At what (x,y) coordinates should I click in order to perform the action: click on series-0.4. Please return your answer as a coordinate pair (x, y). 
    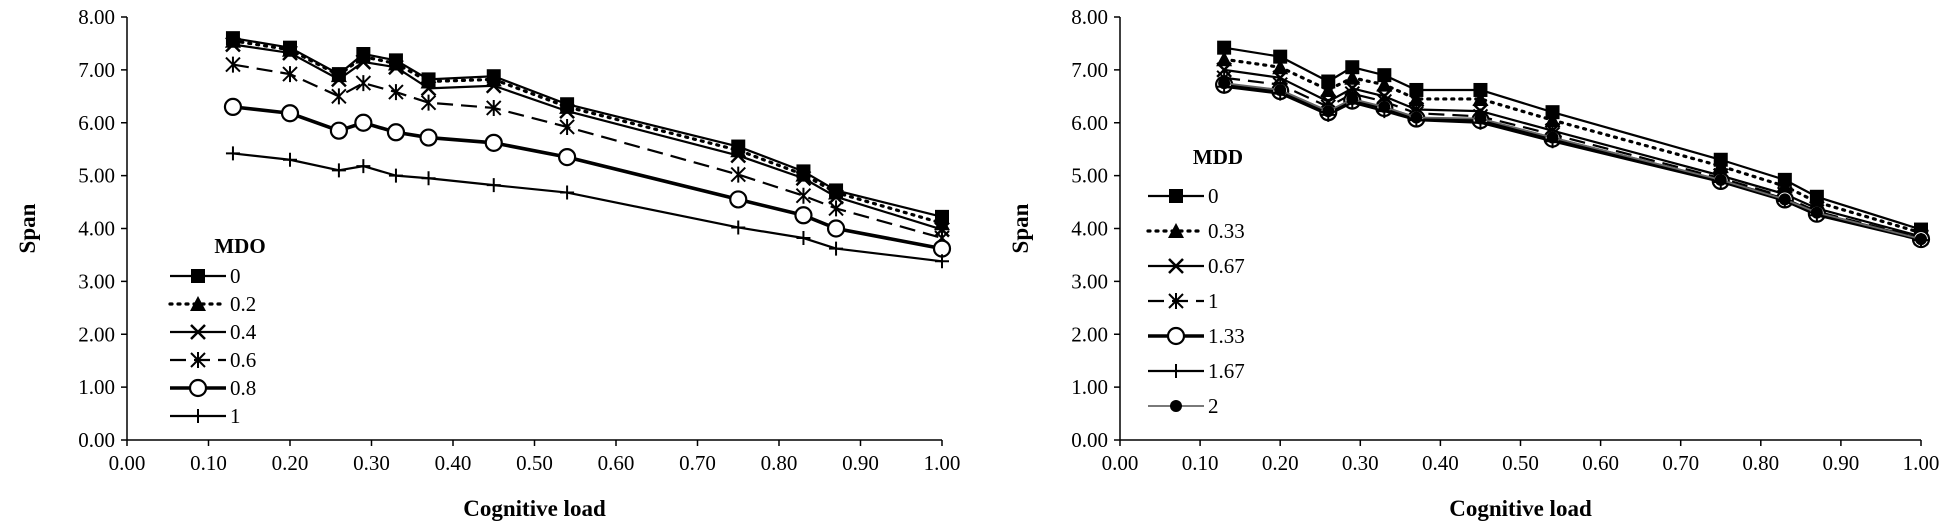
    Looking at the image, I should click on (587, 137).